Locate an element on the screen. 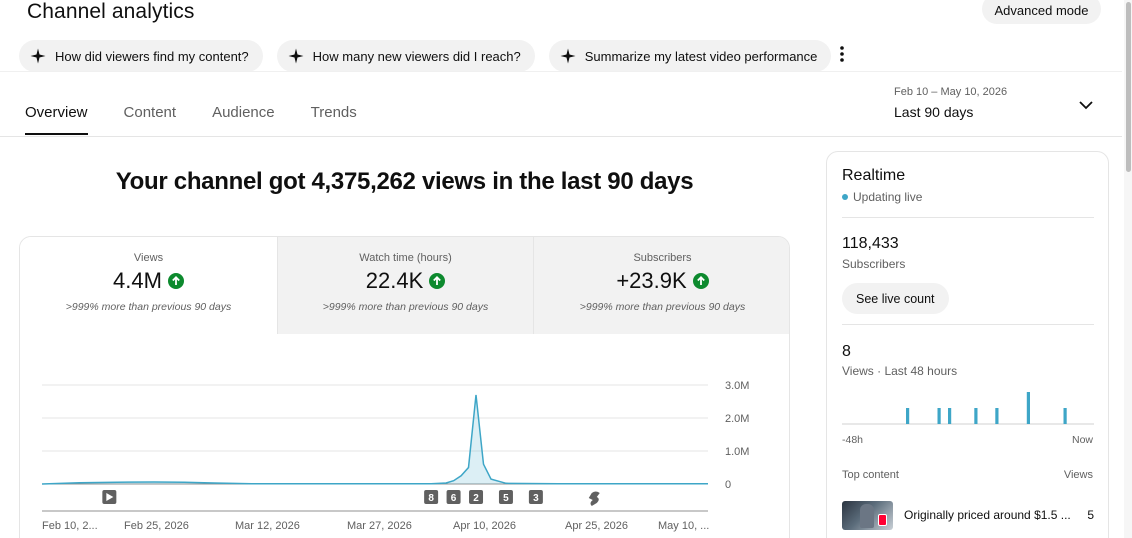  upload-count-marker: 8 is located at coordinates (431, 497).